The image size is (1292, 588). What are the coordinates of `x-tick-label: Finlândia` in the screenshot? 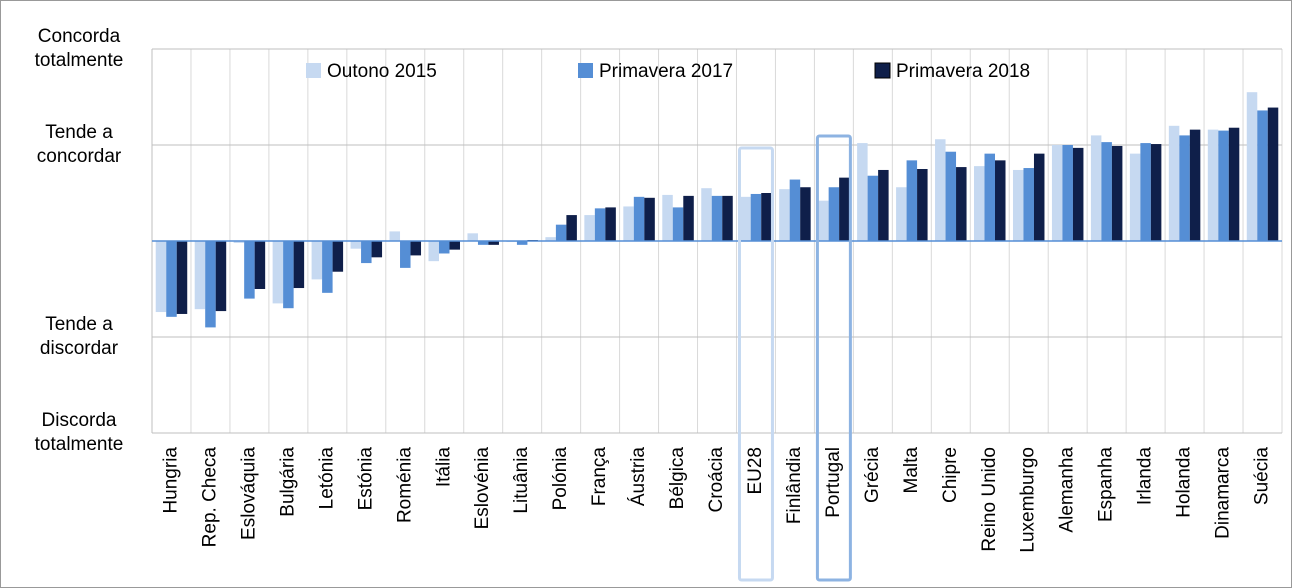 It's located at (794, 486).